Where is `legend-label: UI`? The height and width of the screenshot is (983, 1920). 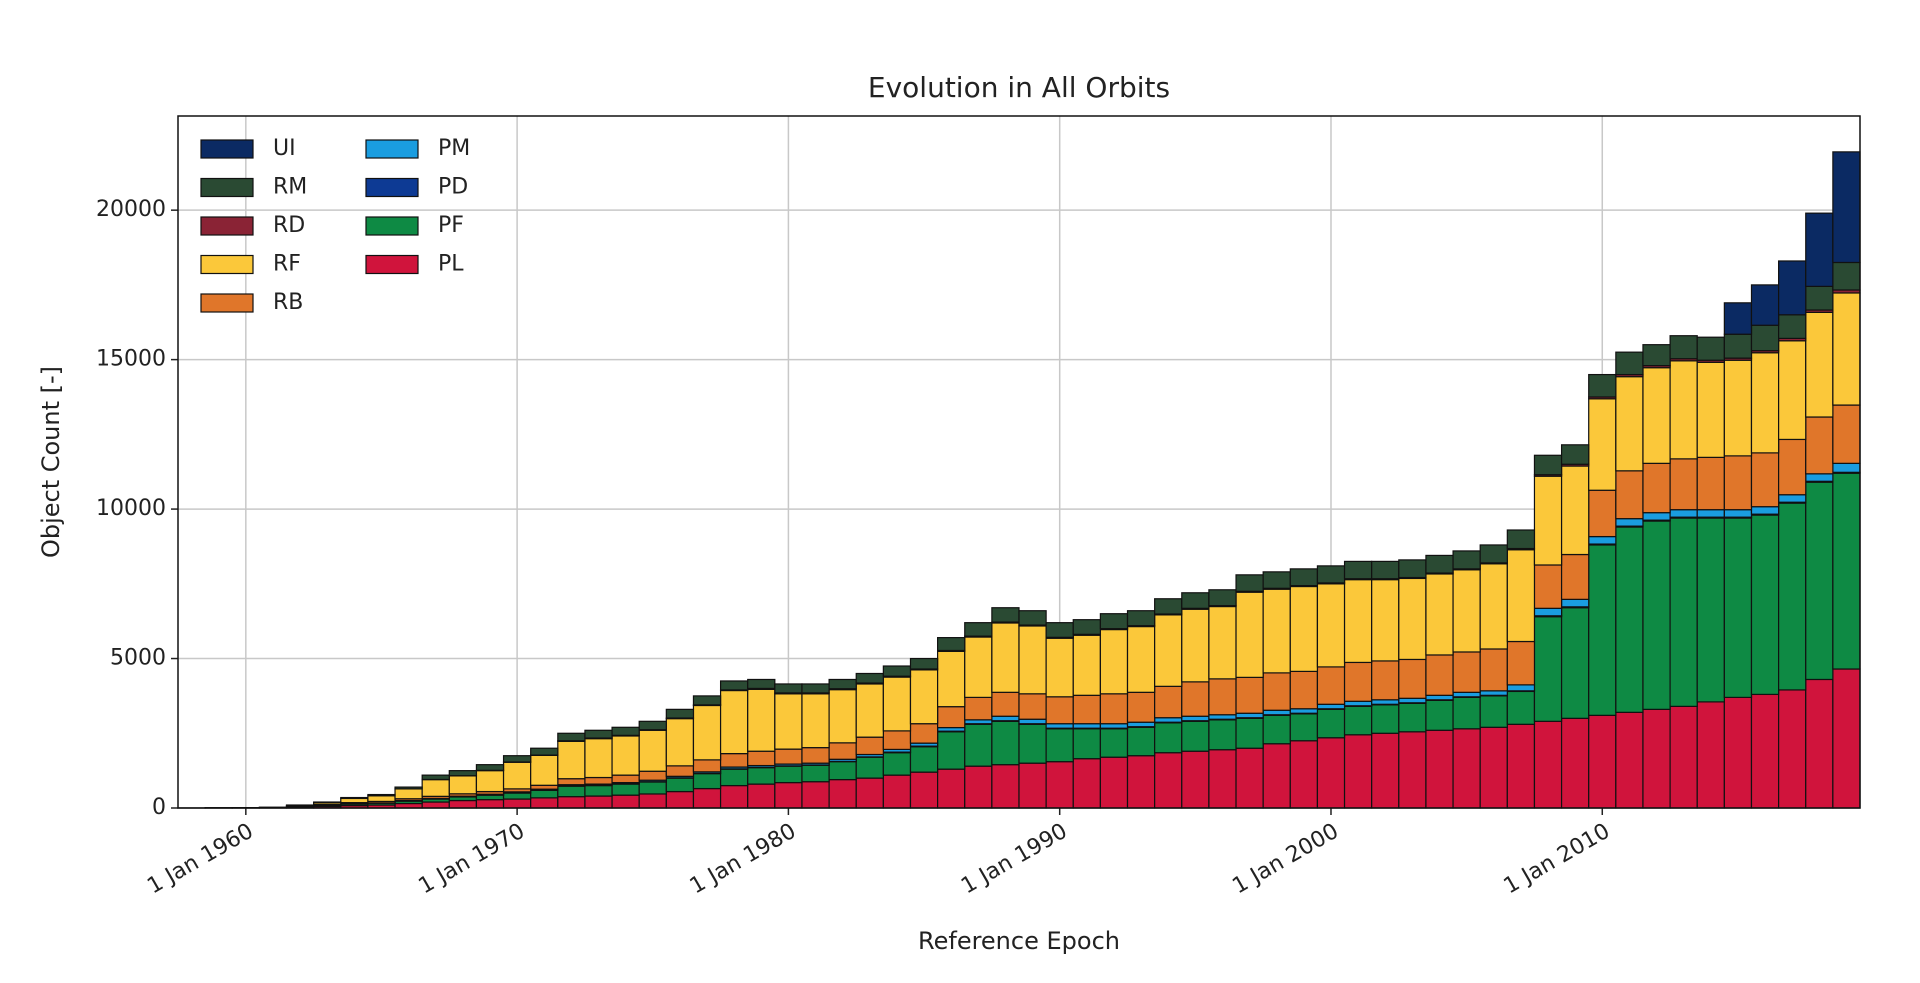
legend-label: UI is located at coordinates (284, 148).